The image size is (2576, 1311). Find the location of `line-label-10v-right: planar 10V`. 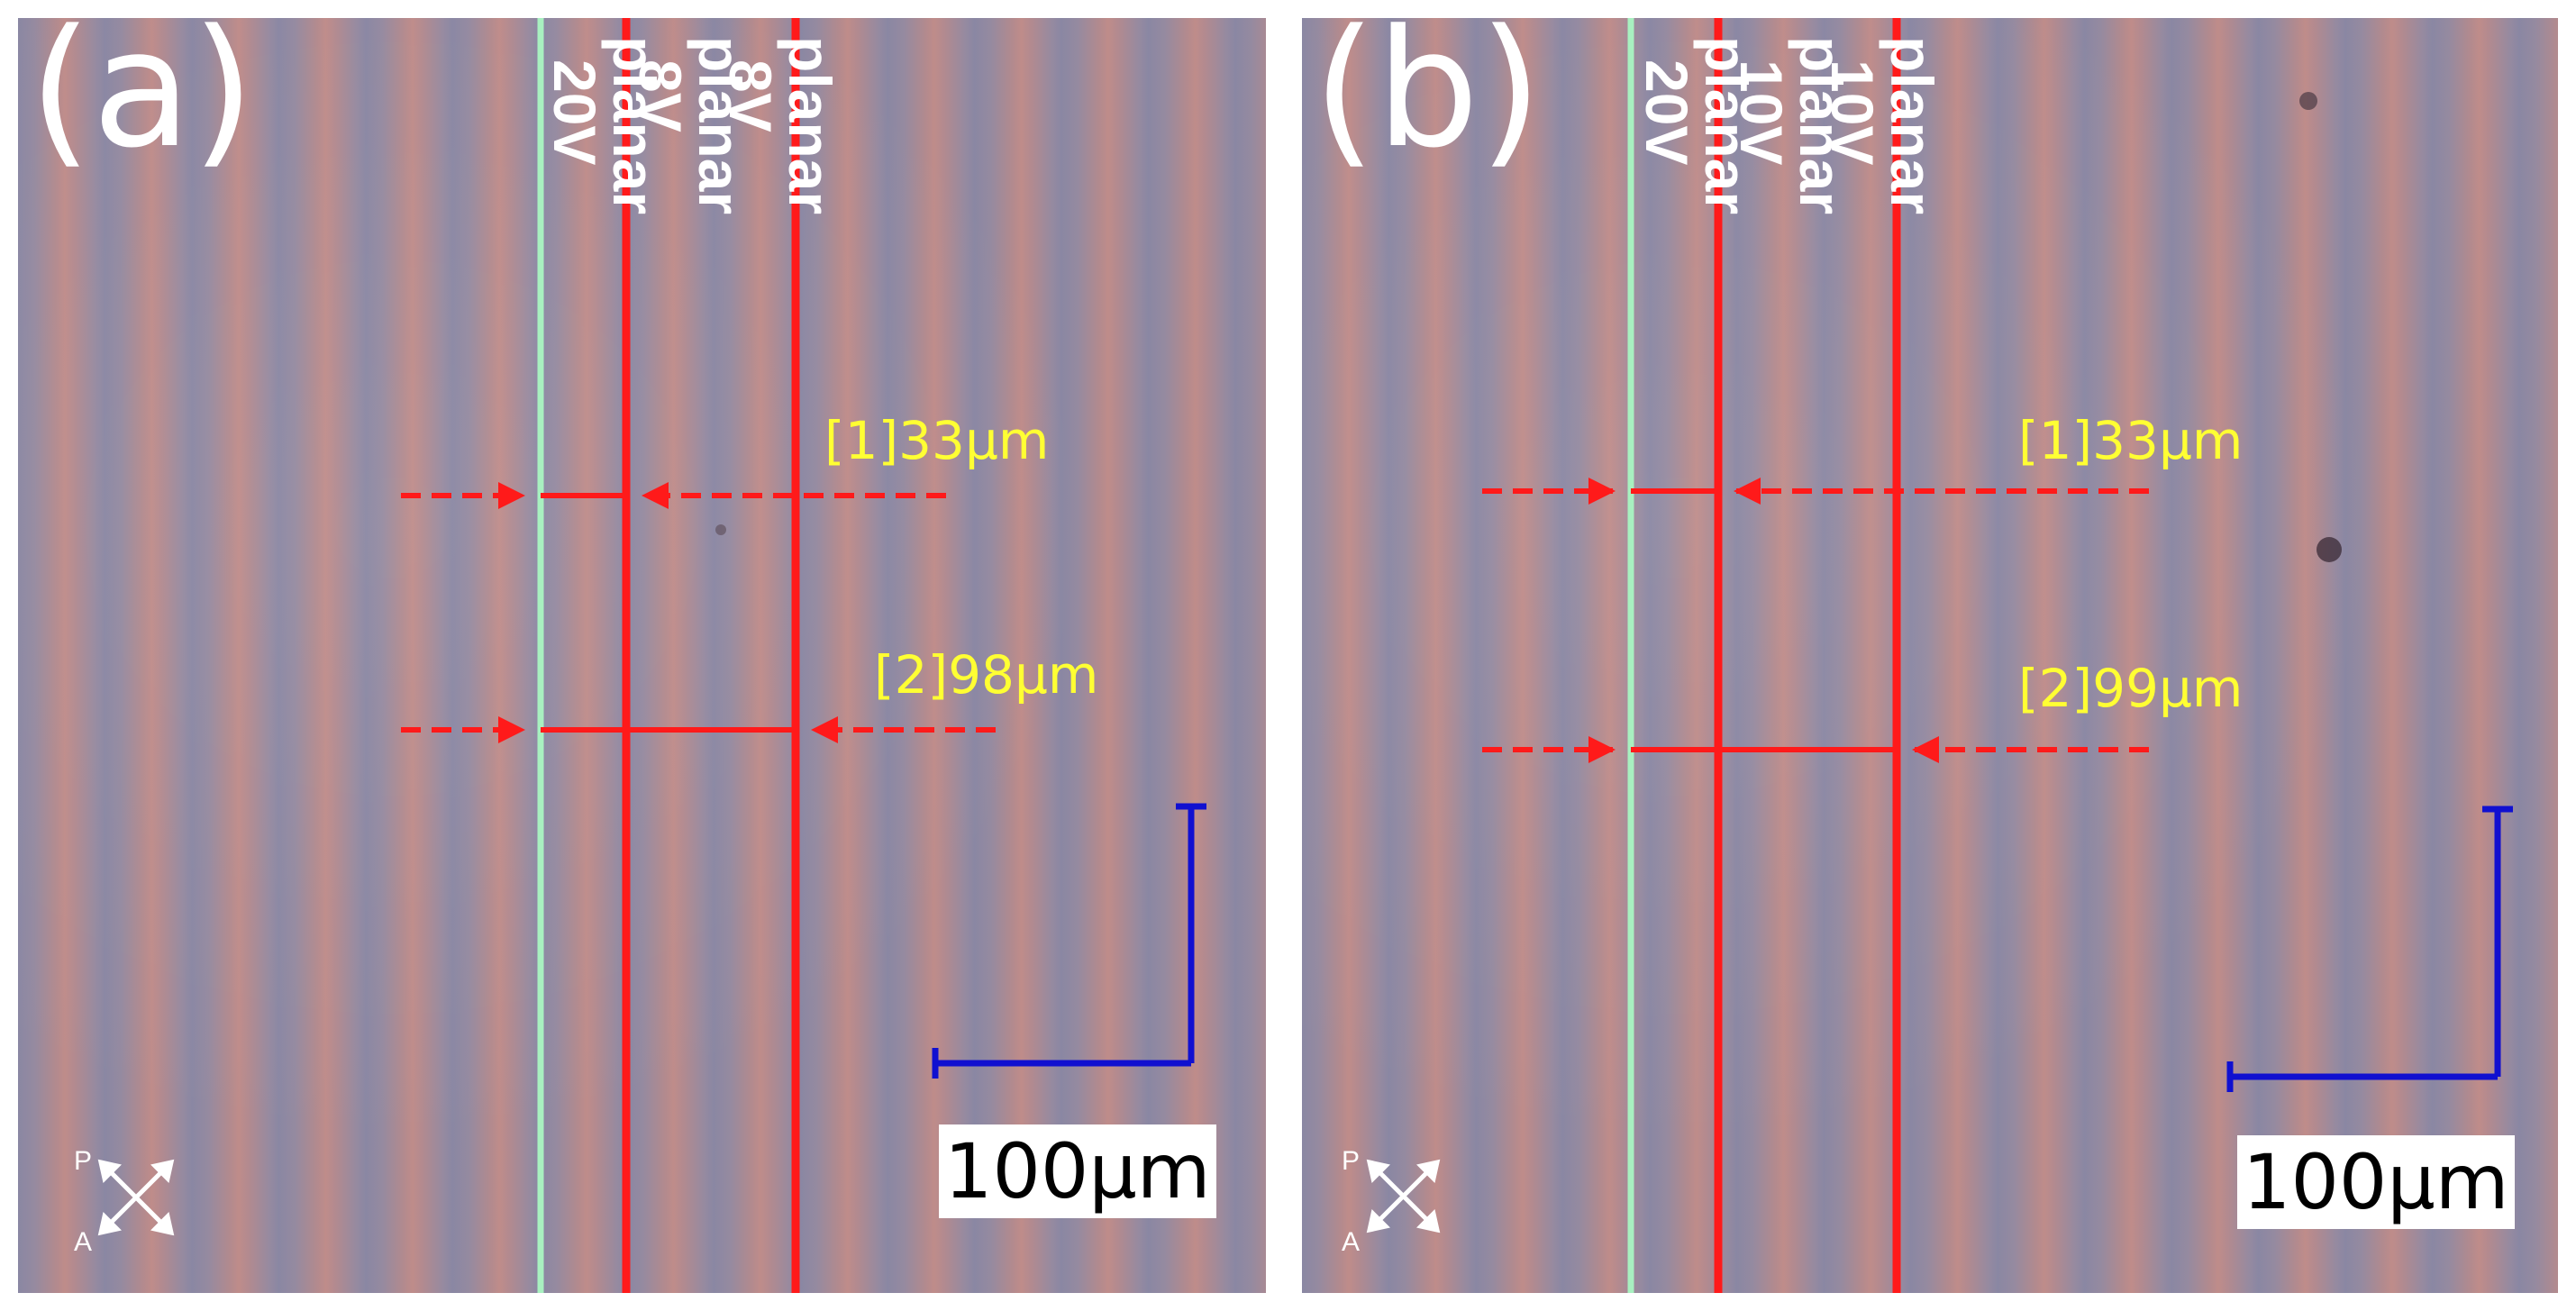

line-label-10v-right: planar 10V is located at coordinates (1882, 126).